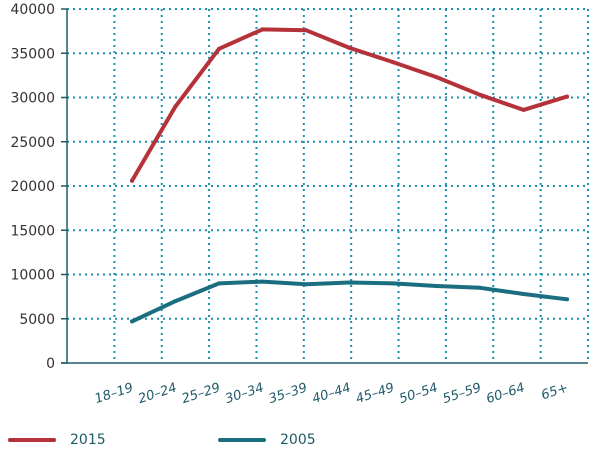 The height and width of the screenshot is (463, 600). I want to click on y-tick-label: 5000, so click(37, 320).